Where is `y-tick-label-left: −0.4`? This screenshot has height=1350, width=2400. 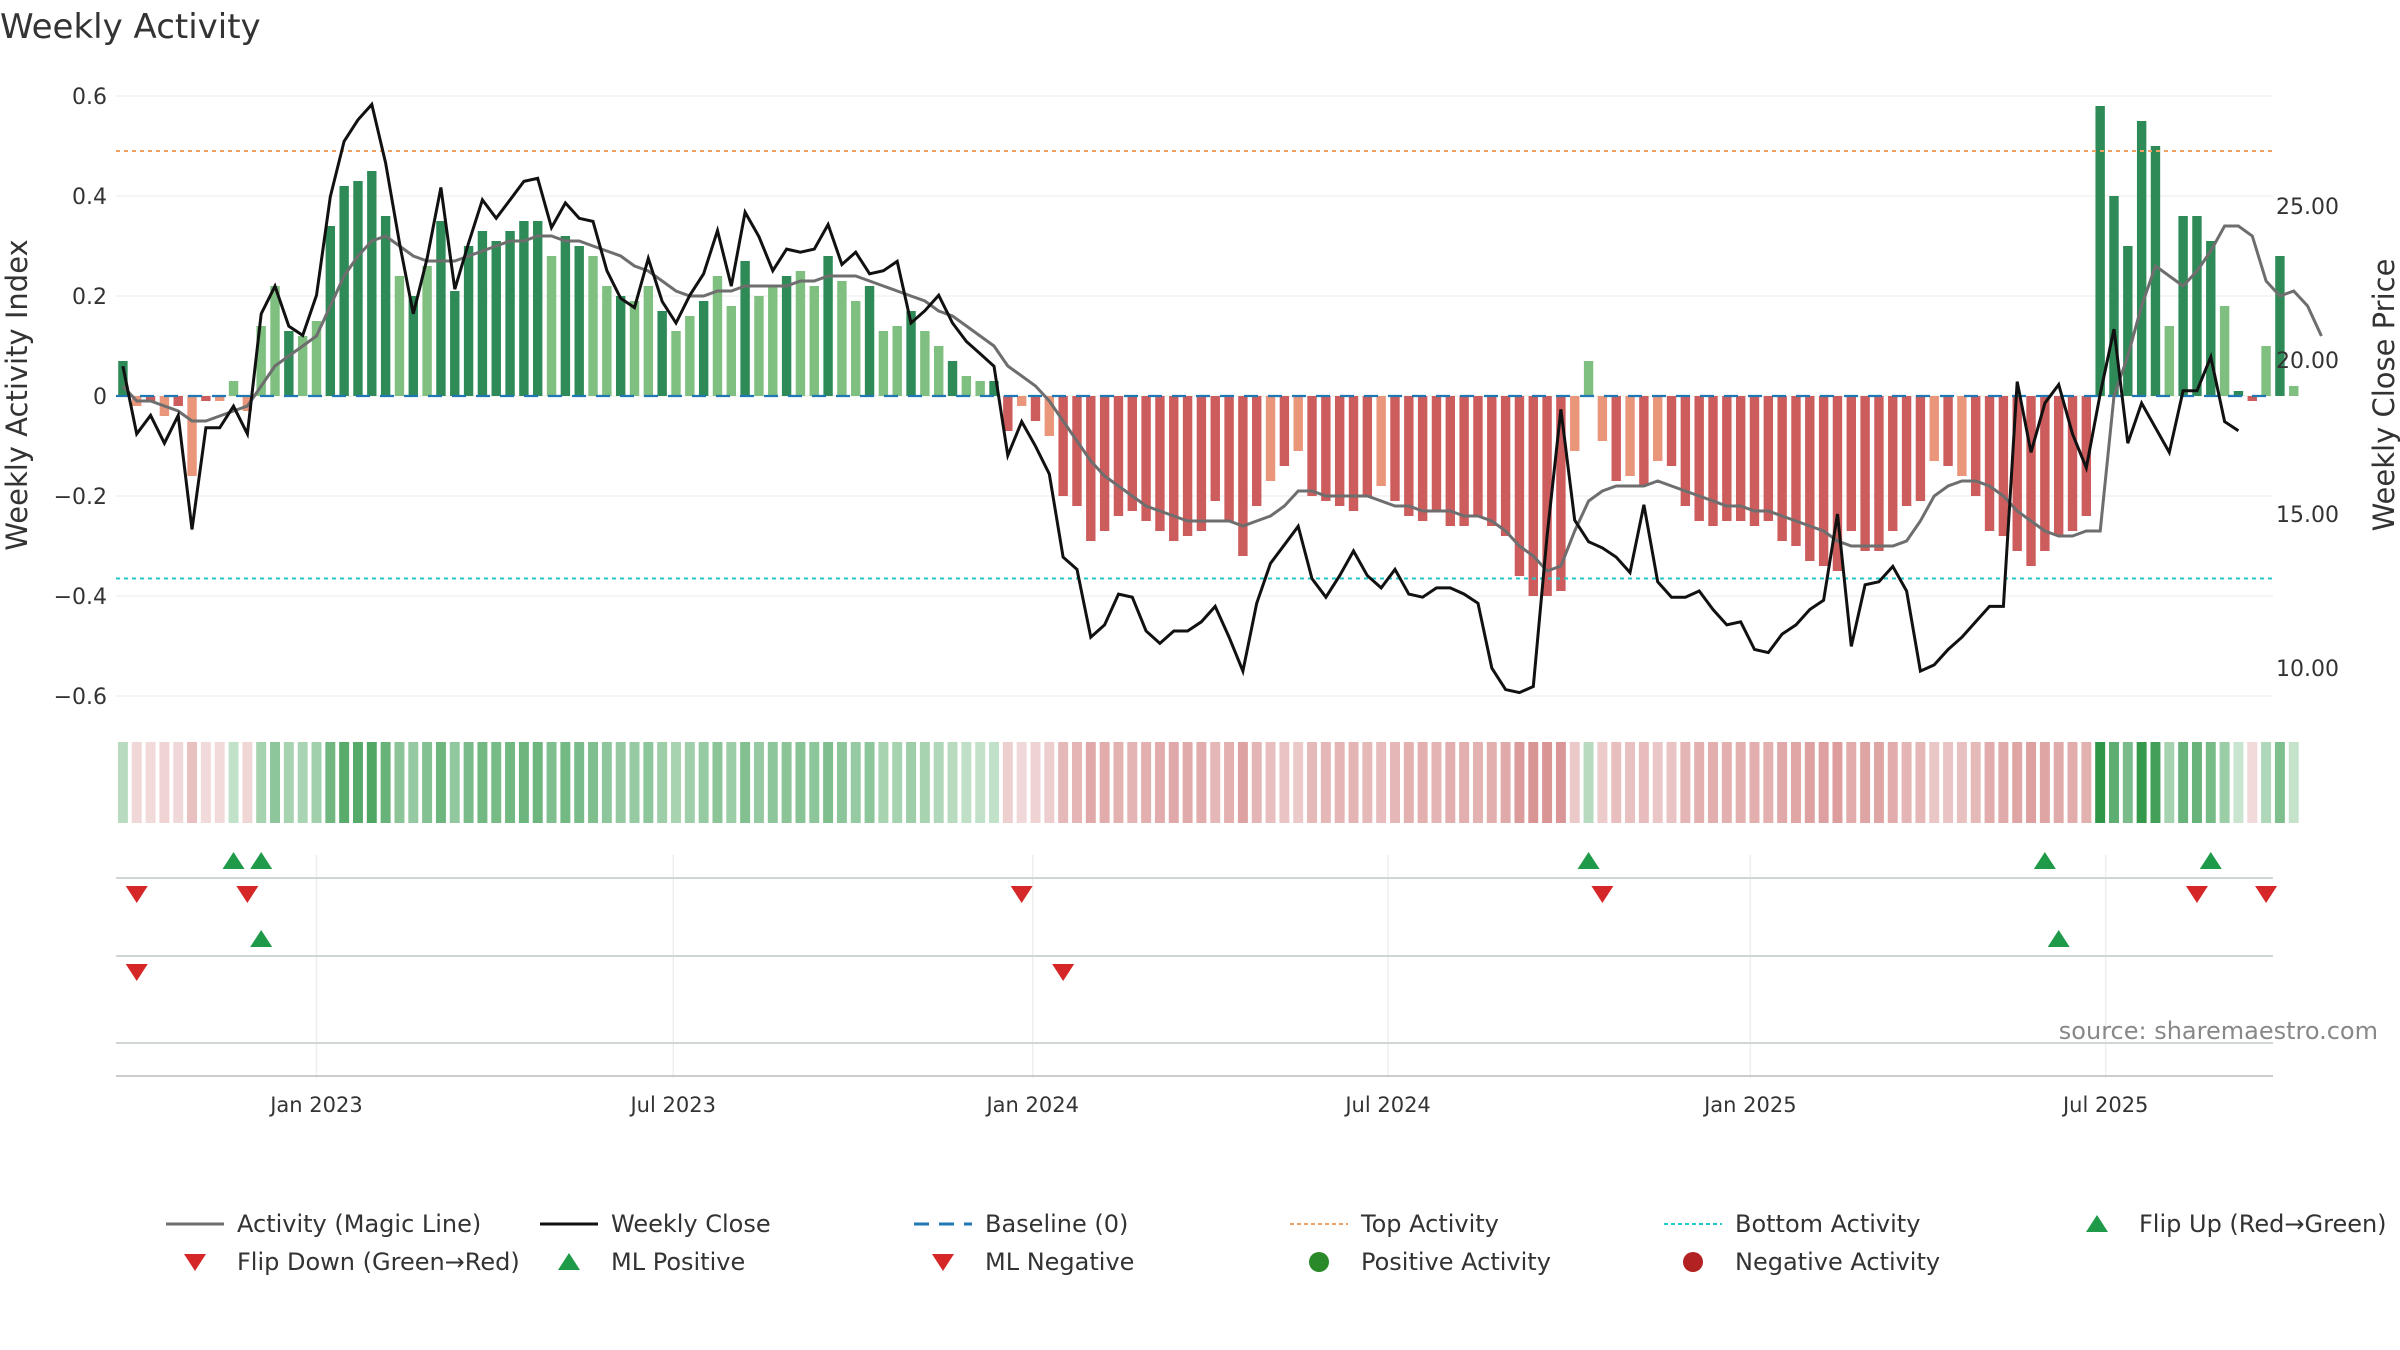
y-tick-label-left: −0.4 is located at coordinates (80, 597).